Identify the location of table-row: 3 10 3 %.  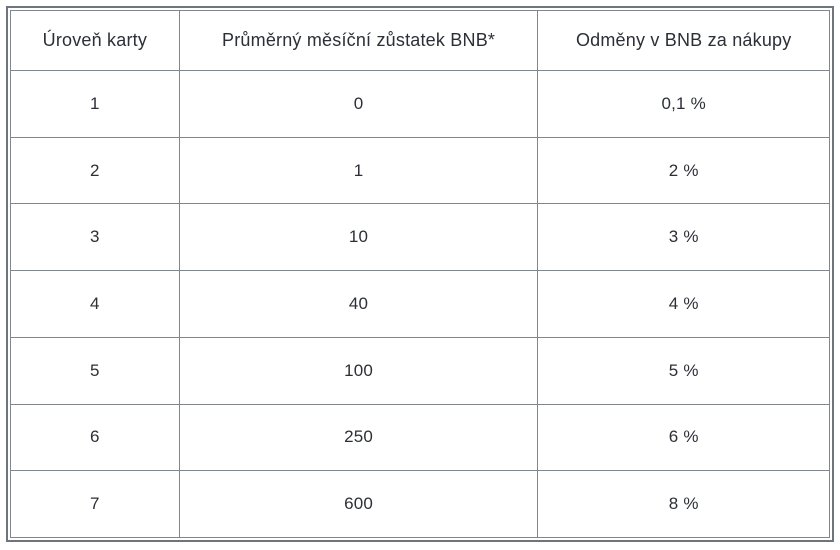
(420, 237).